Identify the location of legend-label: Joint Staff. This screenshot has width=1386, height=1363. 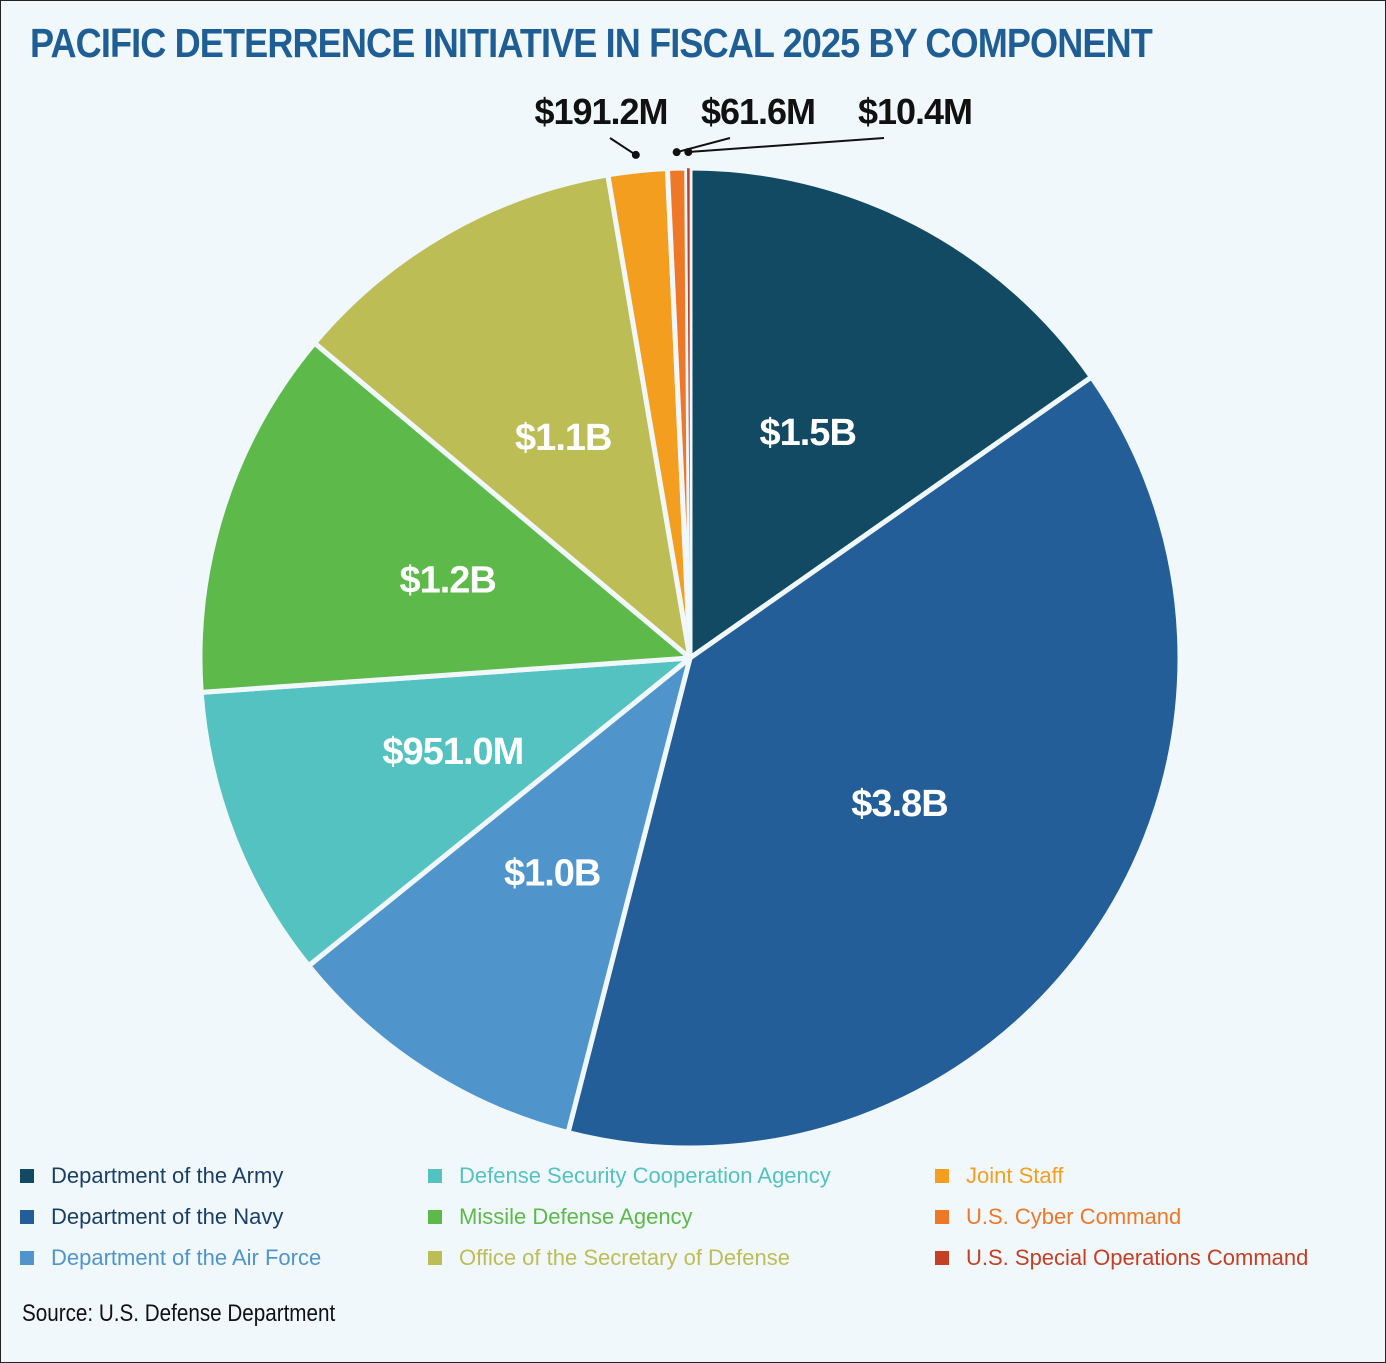
(1015, 1175).